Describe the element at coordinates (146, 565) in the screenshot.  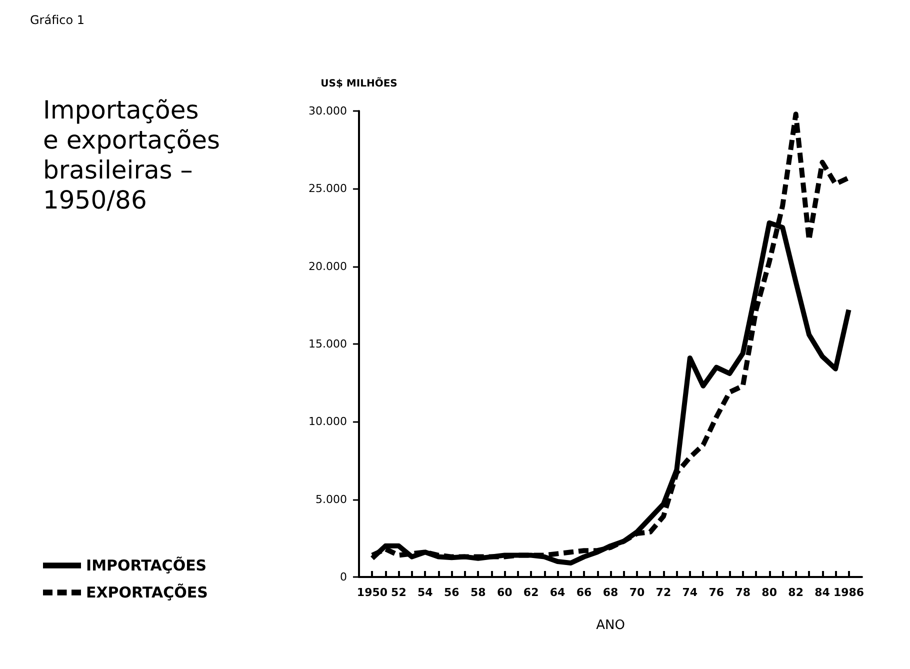
I see `legend-label: IMPORTAÇÕES` at that location.